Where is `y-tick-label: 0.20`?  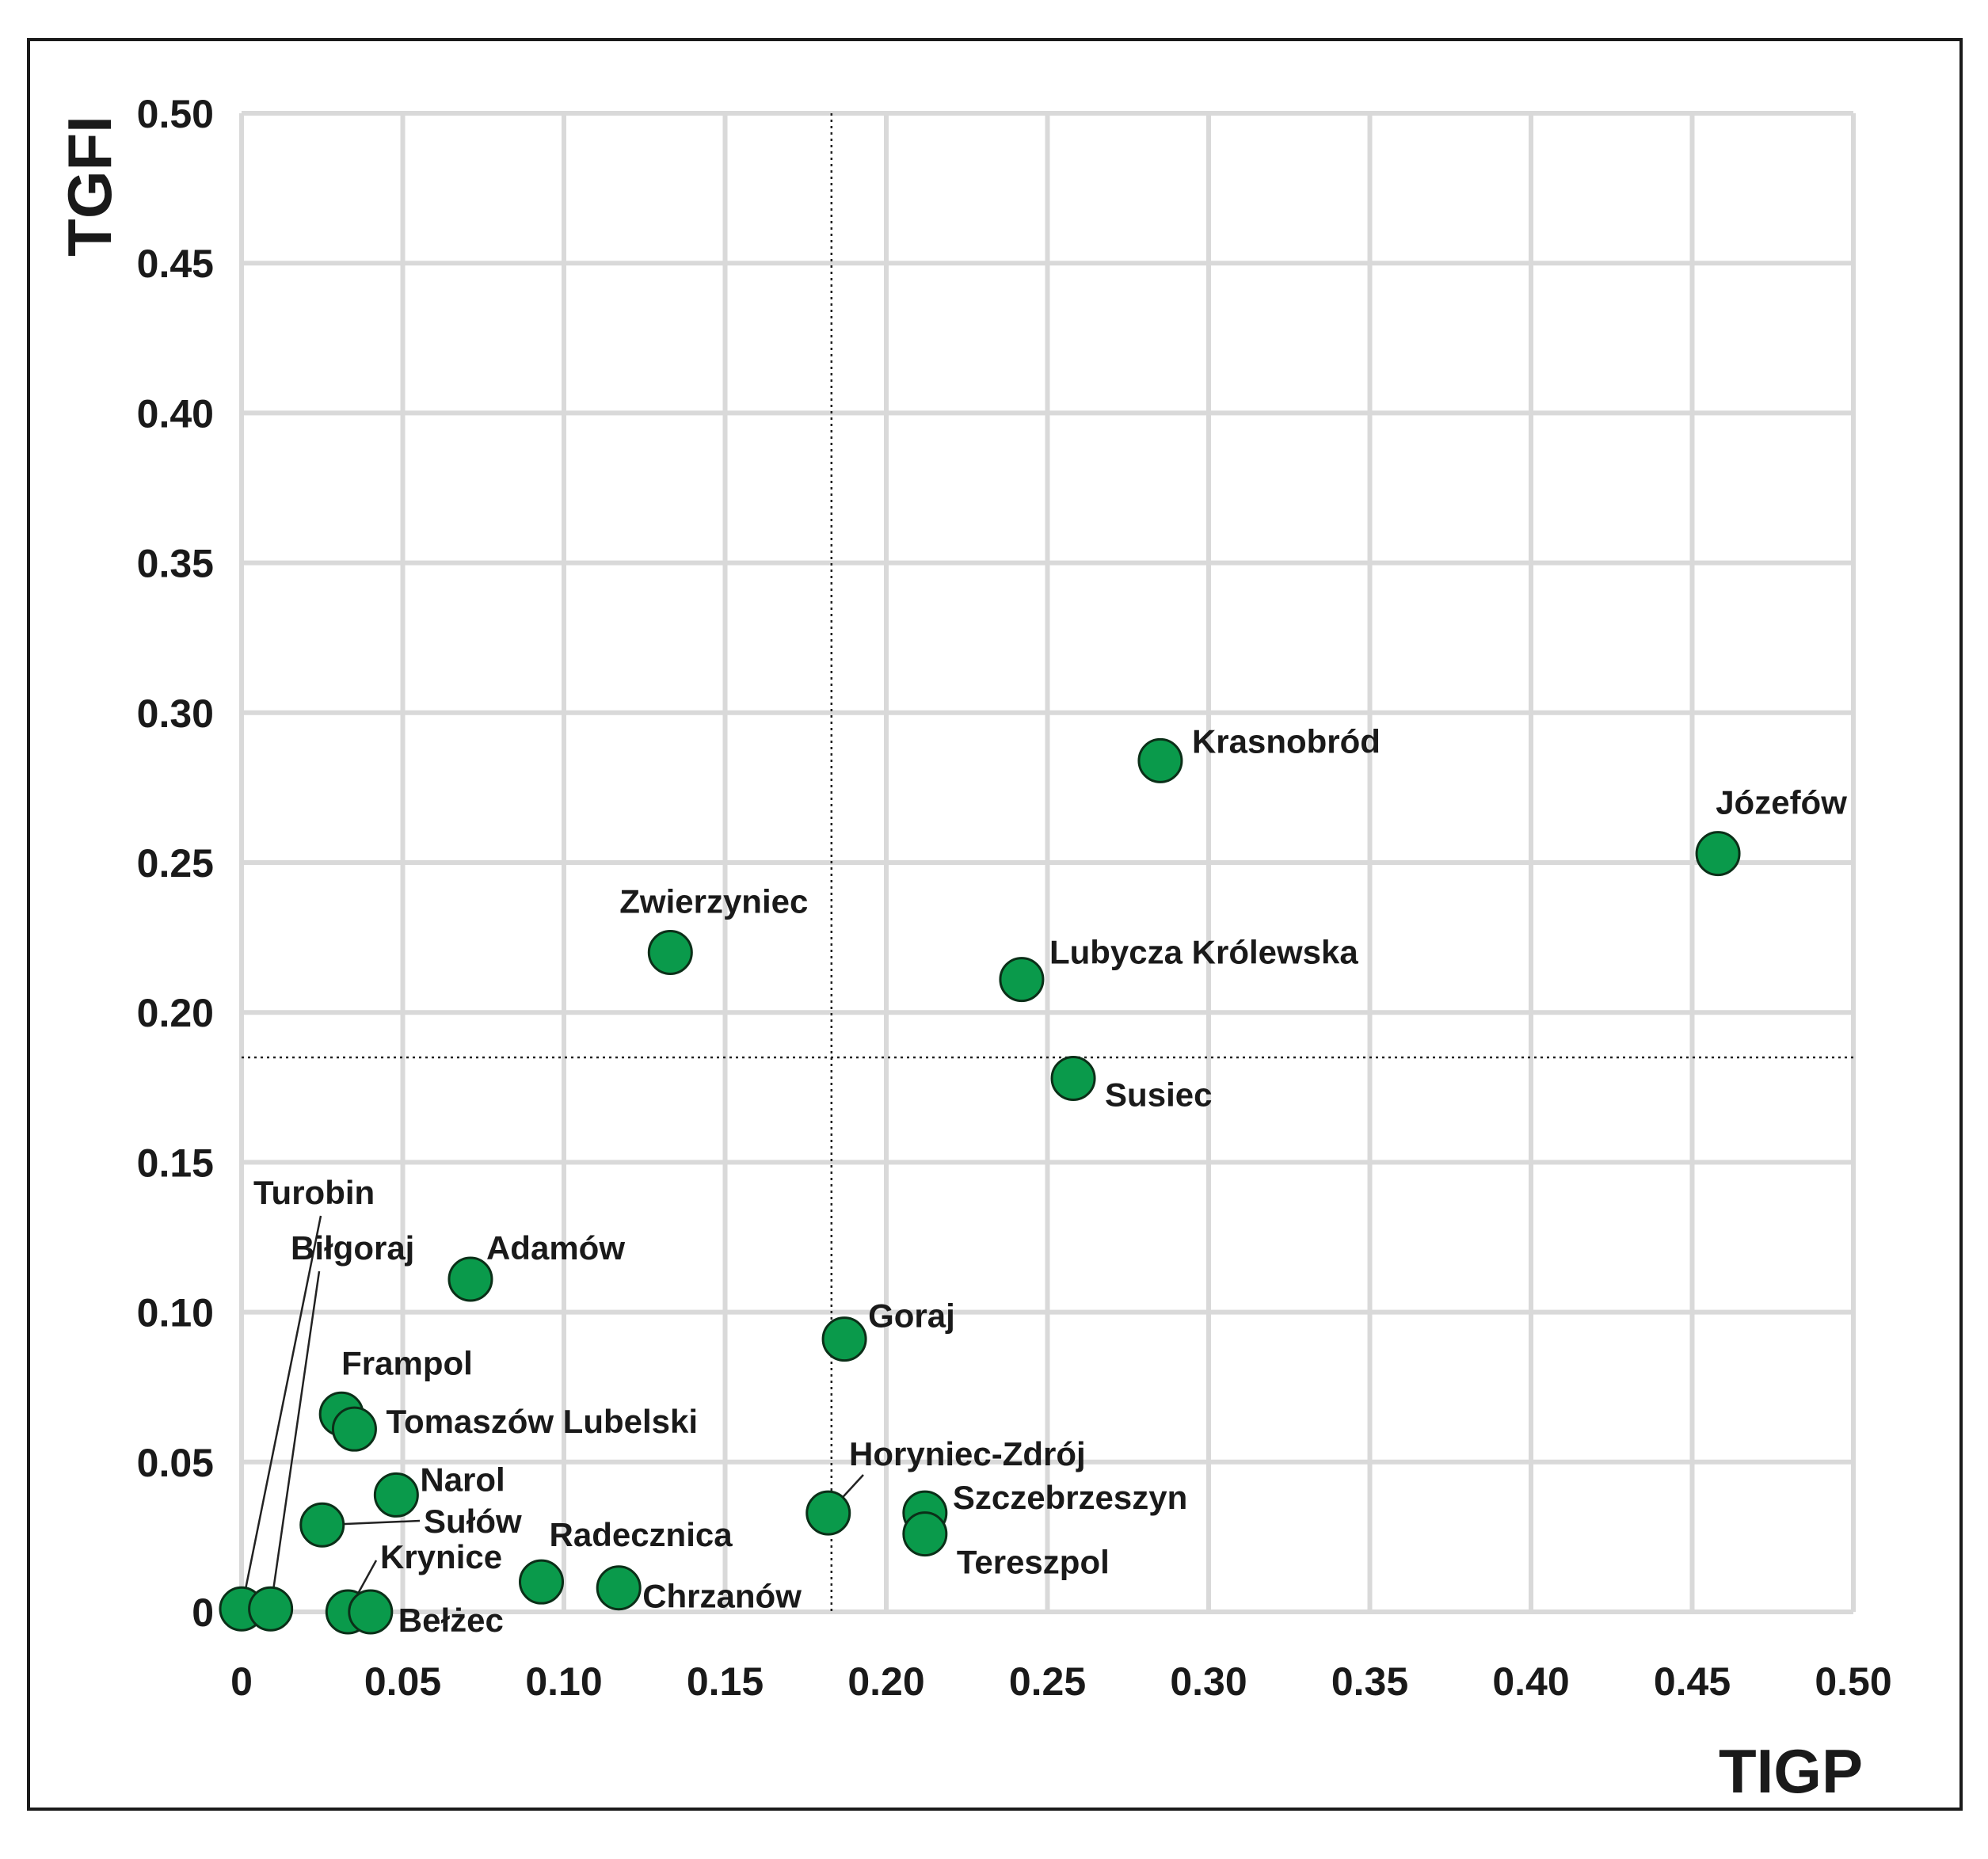
y-tick-label: 0.20 is located at coordinates (175, 1013).